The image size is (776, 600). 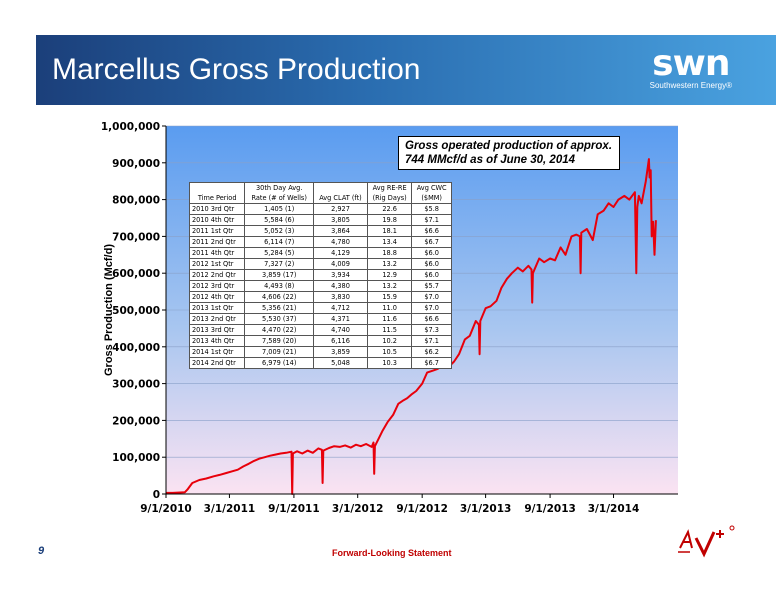 What do you see at coordinates (279, 341) in the screenshot?
I see `table-cell: 7,589 (20)` at bounding box center [279, 341].